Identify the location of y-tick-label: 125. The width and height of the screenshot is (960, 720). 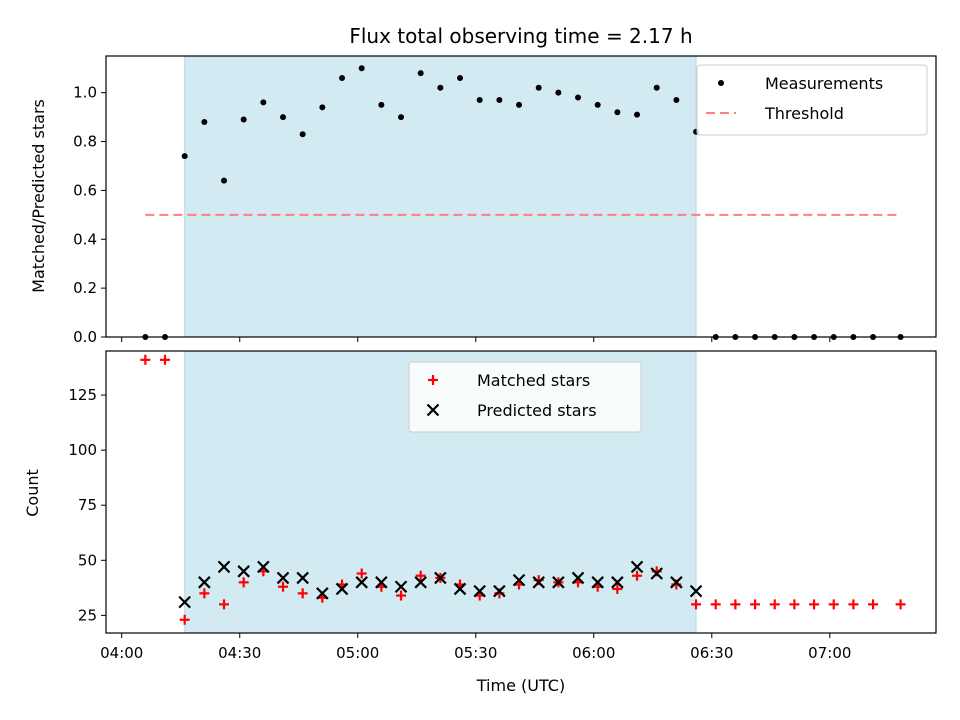
(82, 395).